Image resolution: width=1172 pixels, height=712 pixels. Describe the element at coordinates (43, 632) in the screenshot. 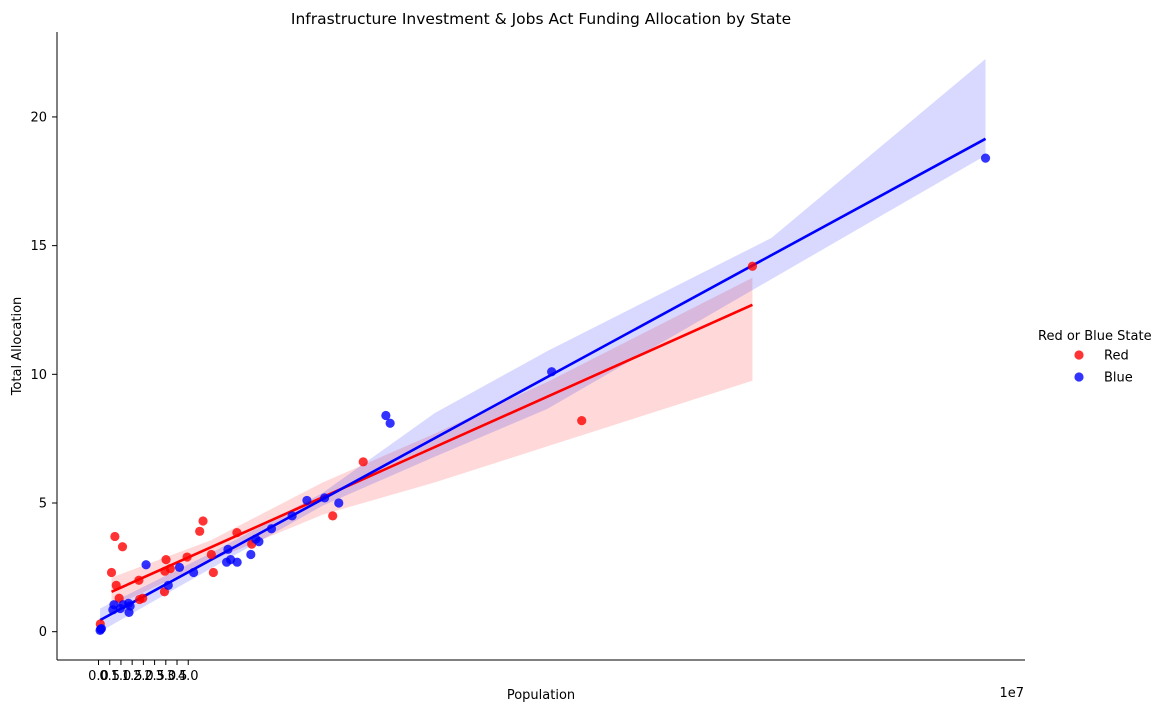

I see `y-tick-label: 0` at that location.